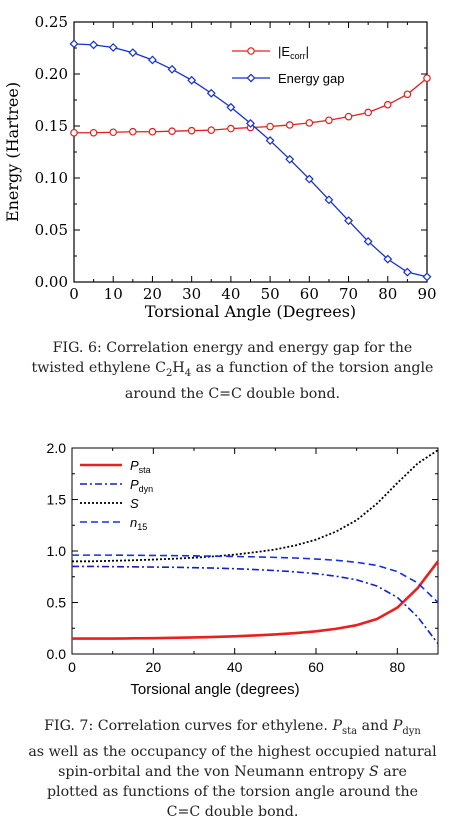  What do you see at coordinates (72, 667) in the screenshot?
I see `fig7-xtick-label: 0` at bounding box center [72, 667].